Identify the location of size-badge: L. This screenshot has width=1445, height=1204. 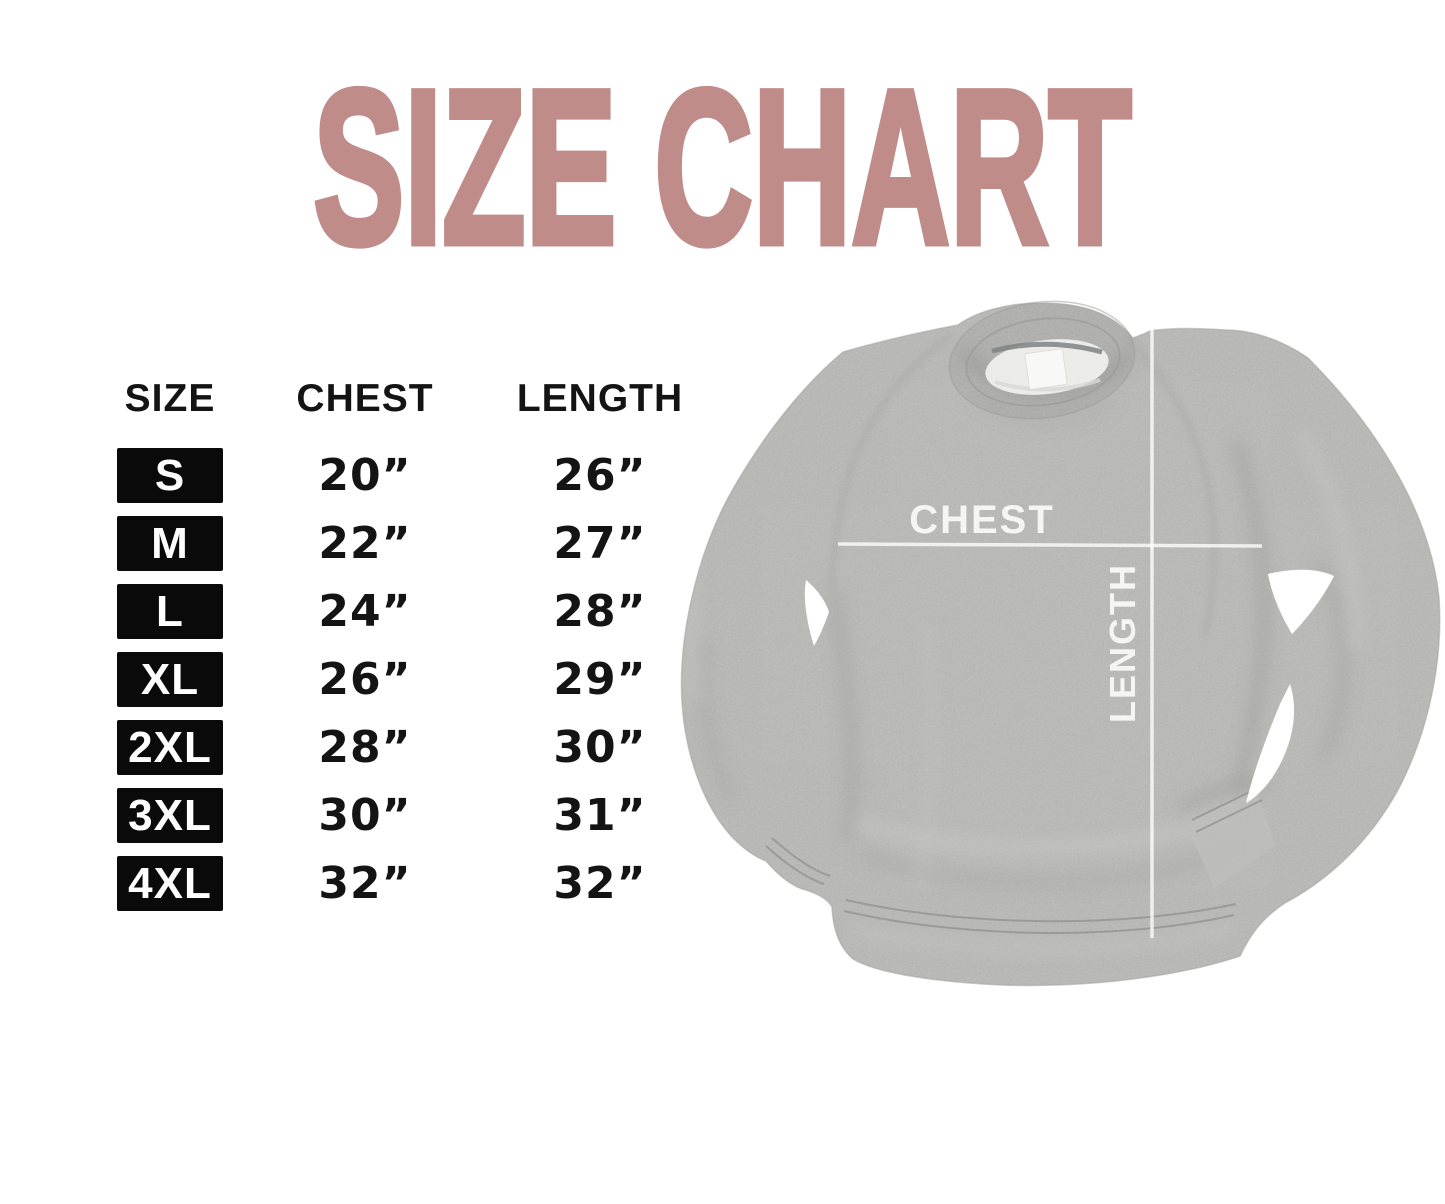
(170, 611).